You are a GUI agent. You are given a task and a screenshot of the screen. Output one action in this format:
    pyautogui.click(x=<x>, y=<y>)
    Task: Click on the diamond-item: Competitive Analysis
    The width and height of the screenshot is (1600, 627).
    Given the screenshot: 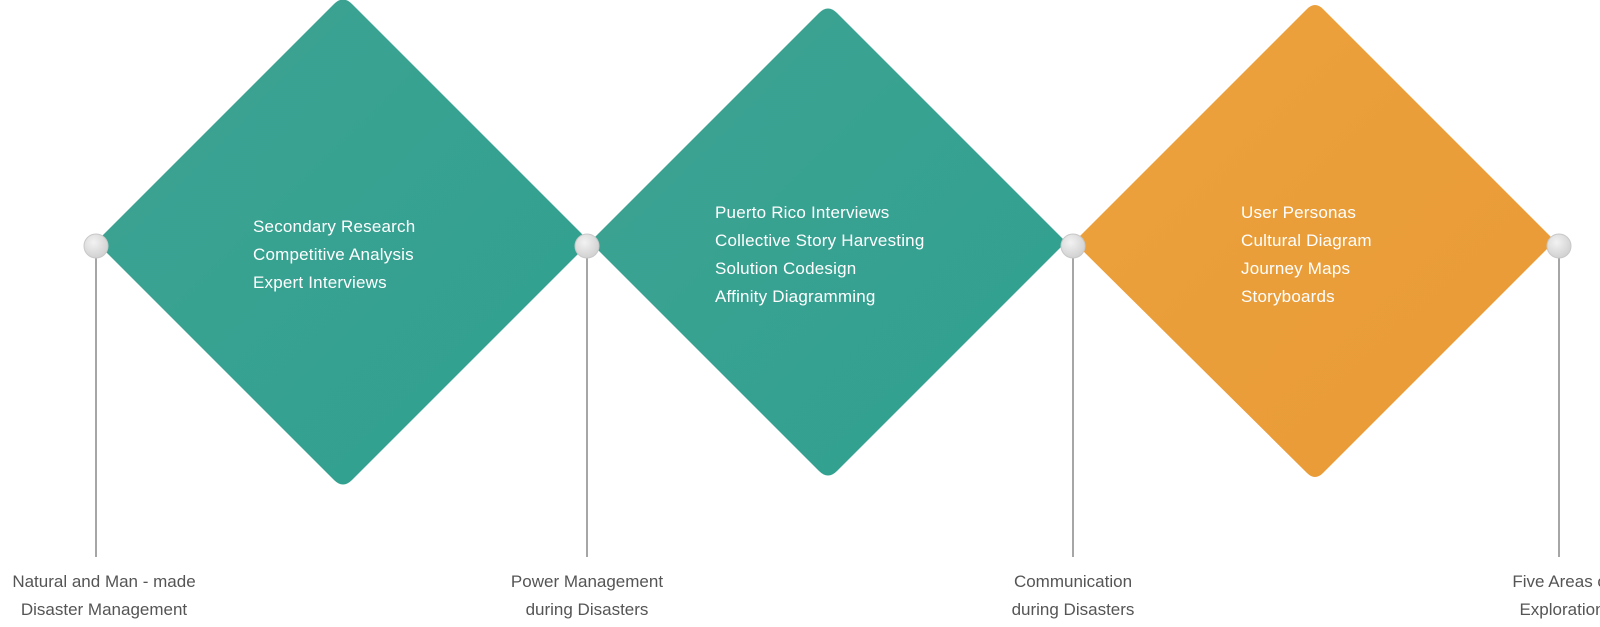 What is the action you would take?
    pyautogui.click(x=333, y=254)
    